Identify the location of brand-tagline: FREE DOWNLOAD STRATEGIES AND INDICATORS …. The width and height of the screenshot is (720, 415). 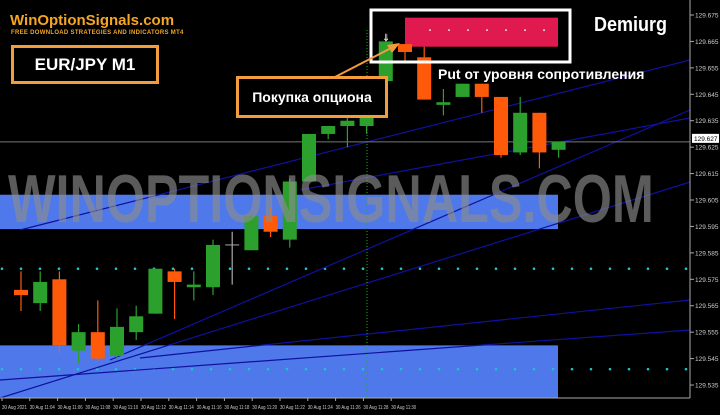
(97, 33).